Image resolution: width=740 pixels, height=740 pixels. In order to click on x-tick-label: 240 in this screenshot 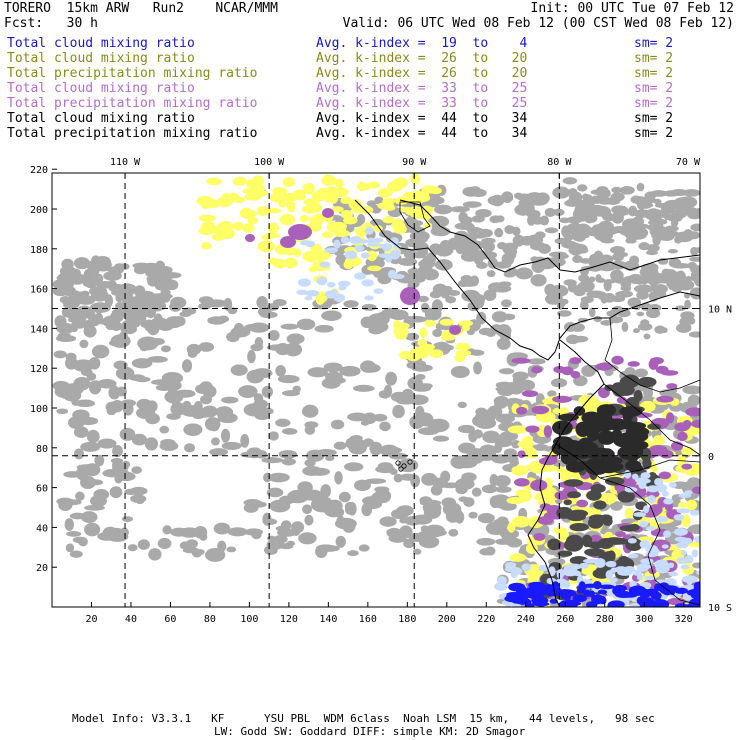, I will do `click(526, 619)`.